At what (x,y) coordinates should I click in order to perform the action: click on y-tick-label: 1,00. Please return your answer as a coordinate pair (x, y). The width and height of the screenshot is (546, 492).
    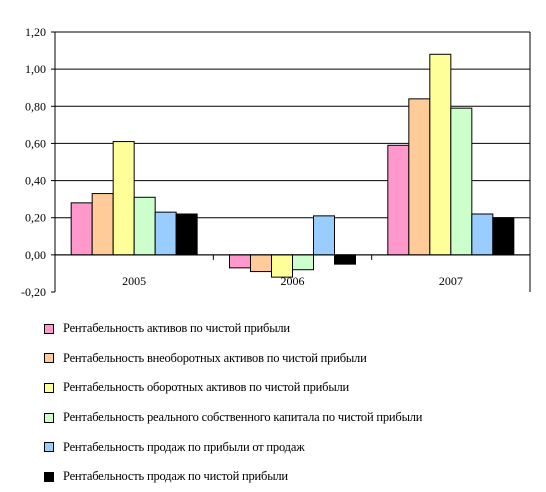
    Looking at the image, I should click on (35, 69).